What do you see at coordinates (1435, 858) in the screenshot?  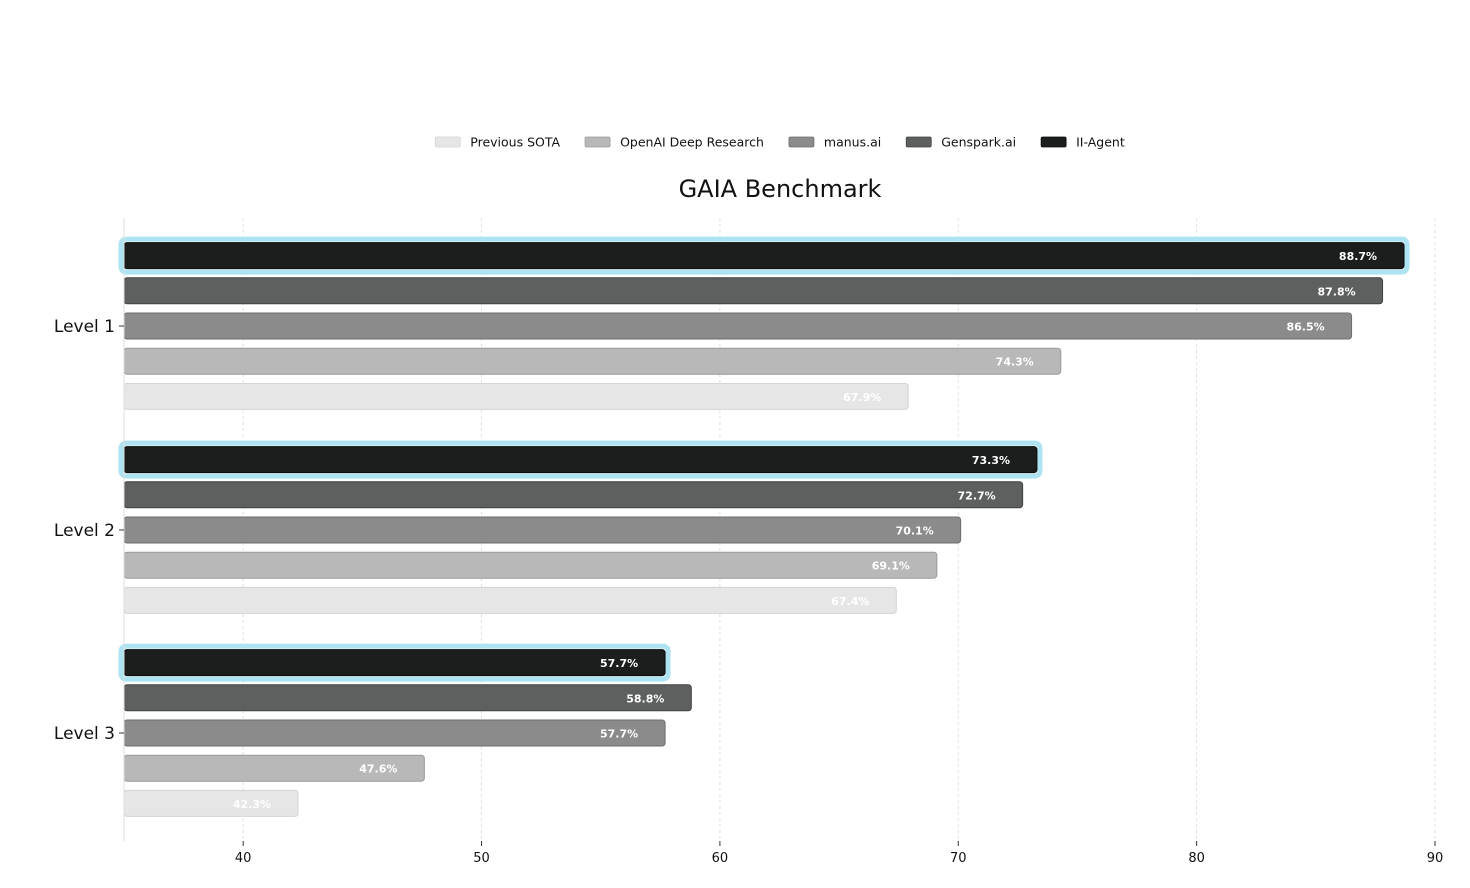 I see `x-tick-label-90: 90` at bounding box center [1435, 858].